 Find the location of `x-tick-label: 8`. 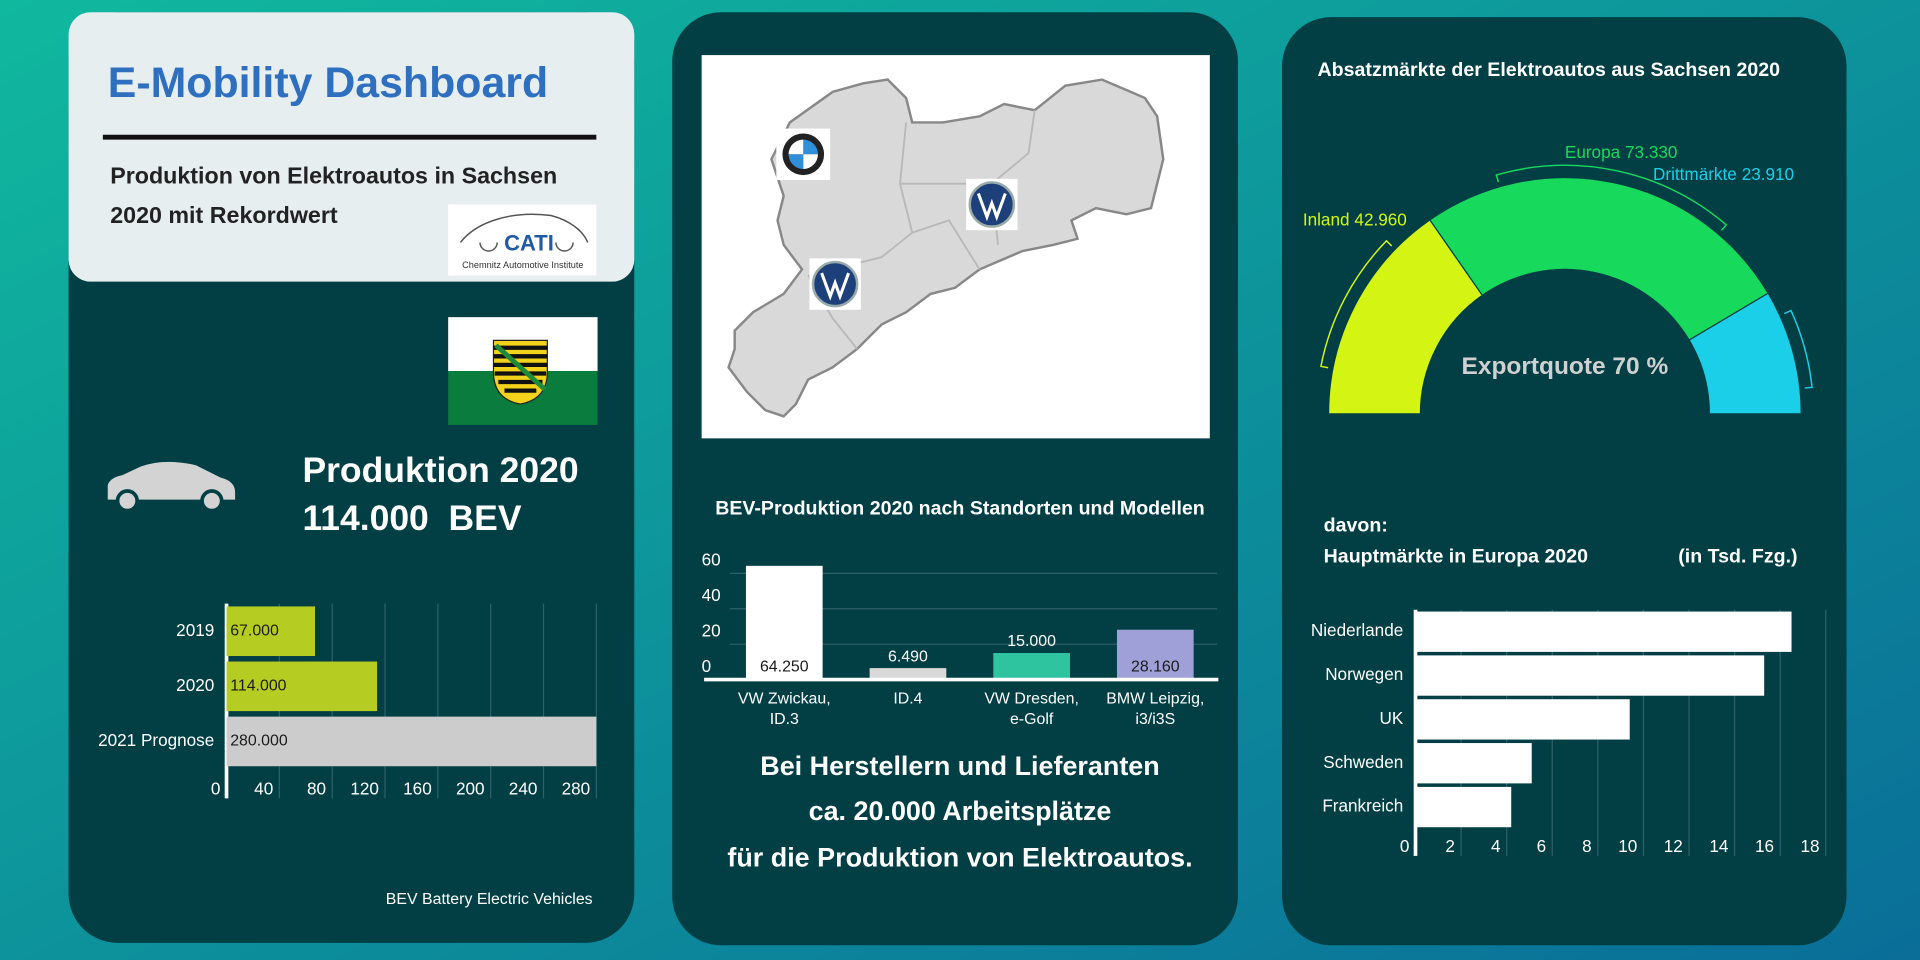

x-tick-label: 8 is located at coordinates (1587, 846).